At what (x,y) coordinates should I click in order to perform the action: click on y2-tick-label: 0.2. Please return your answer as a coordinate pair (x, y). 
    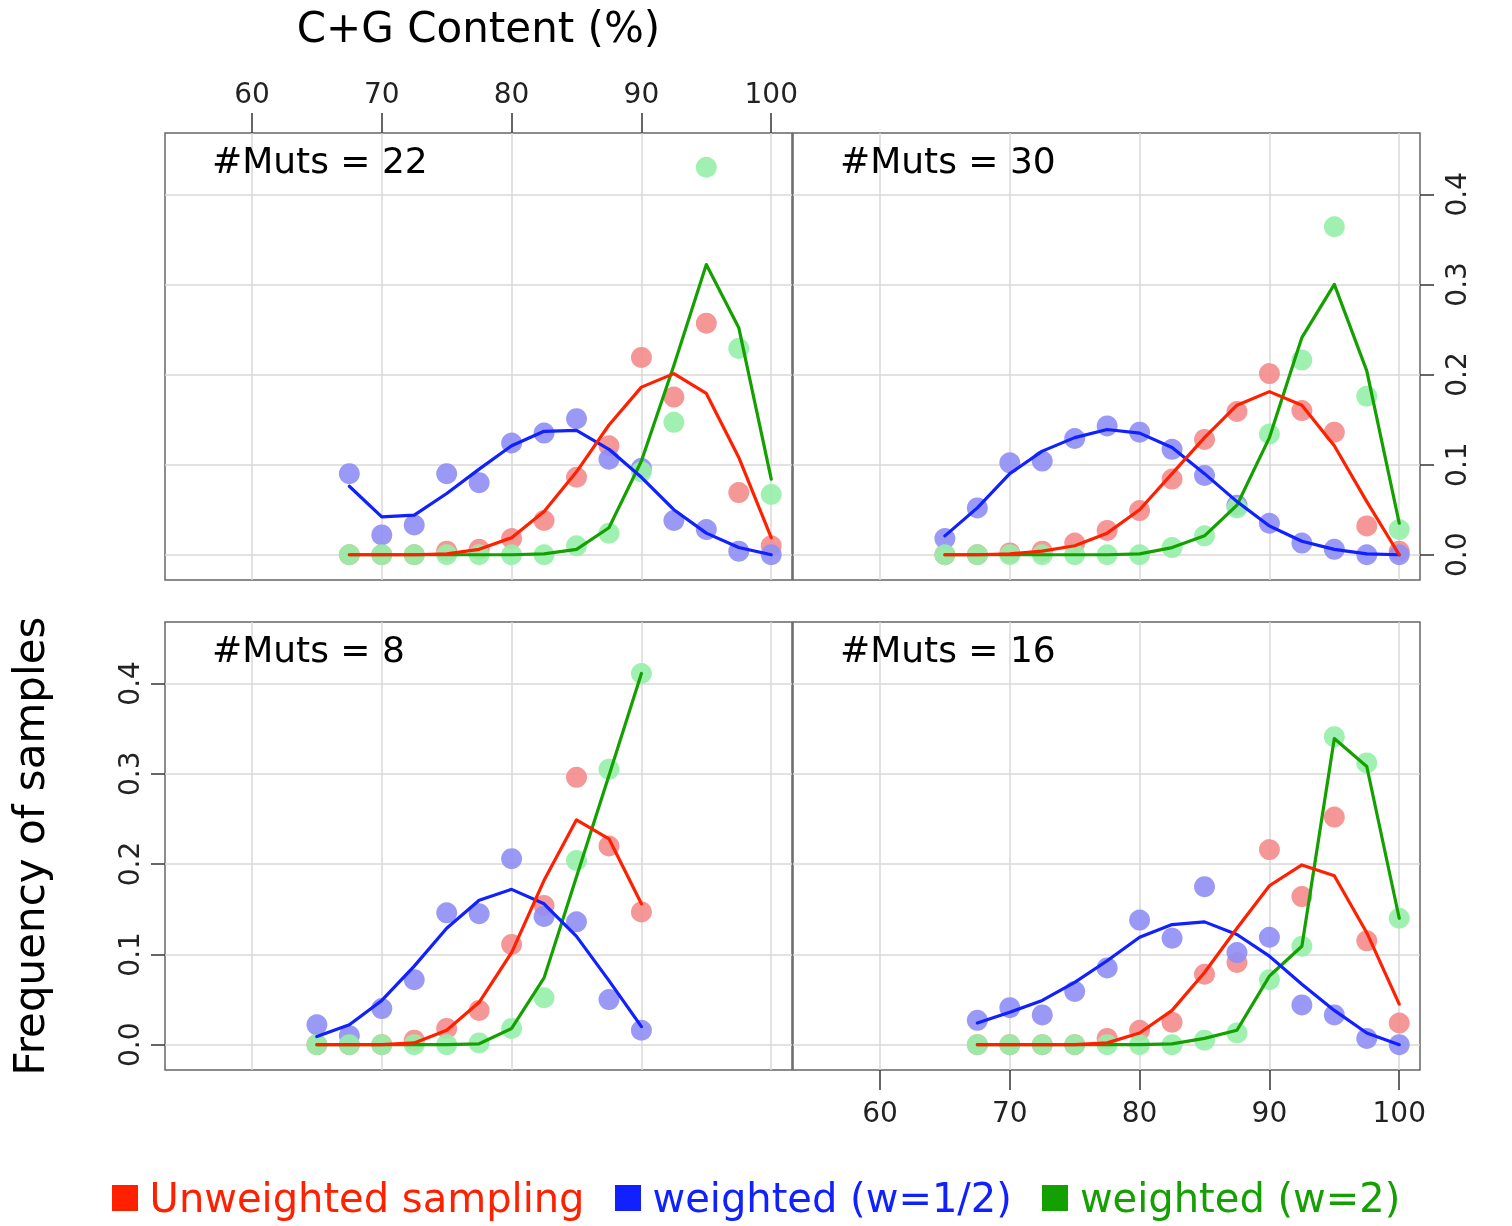
    Looking at the image, I should click on (1456, 374).